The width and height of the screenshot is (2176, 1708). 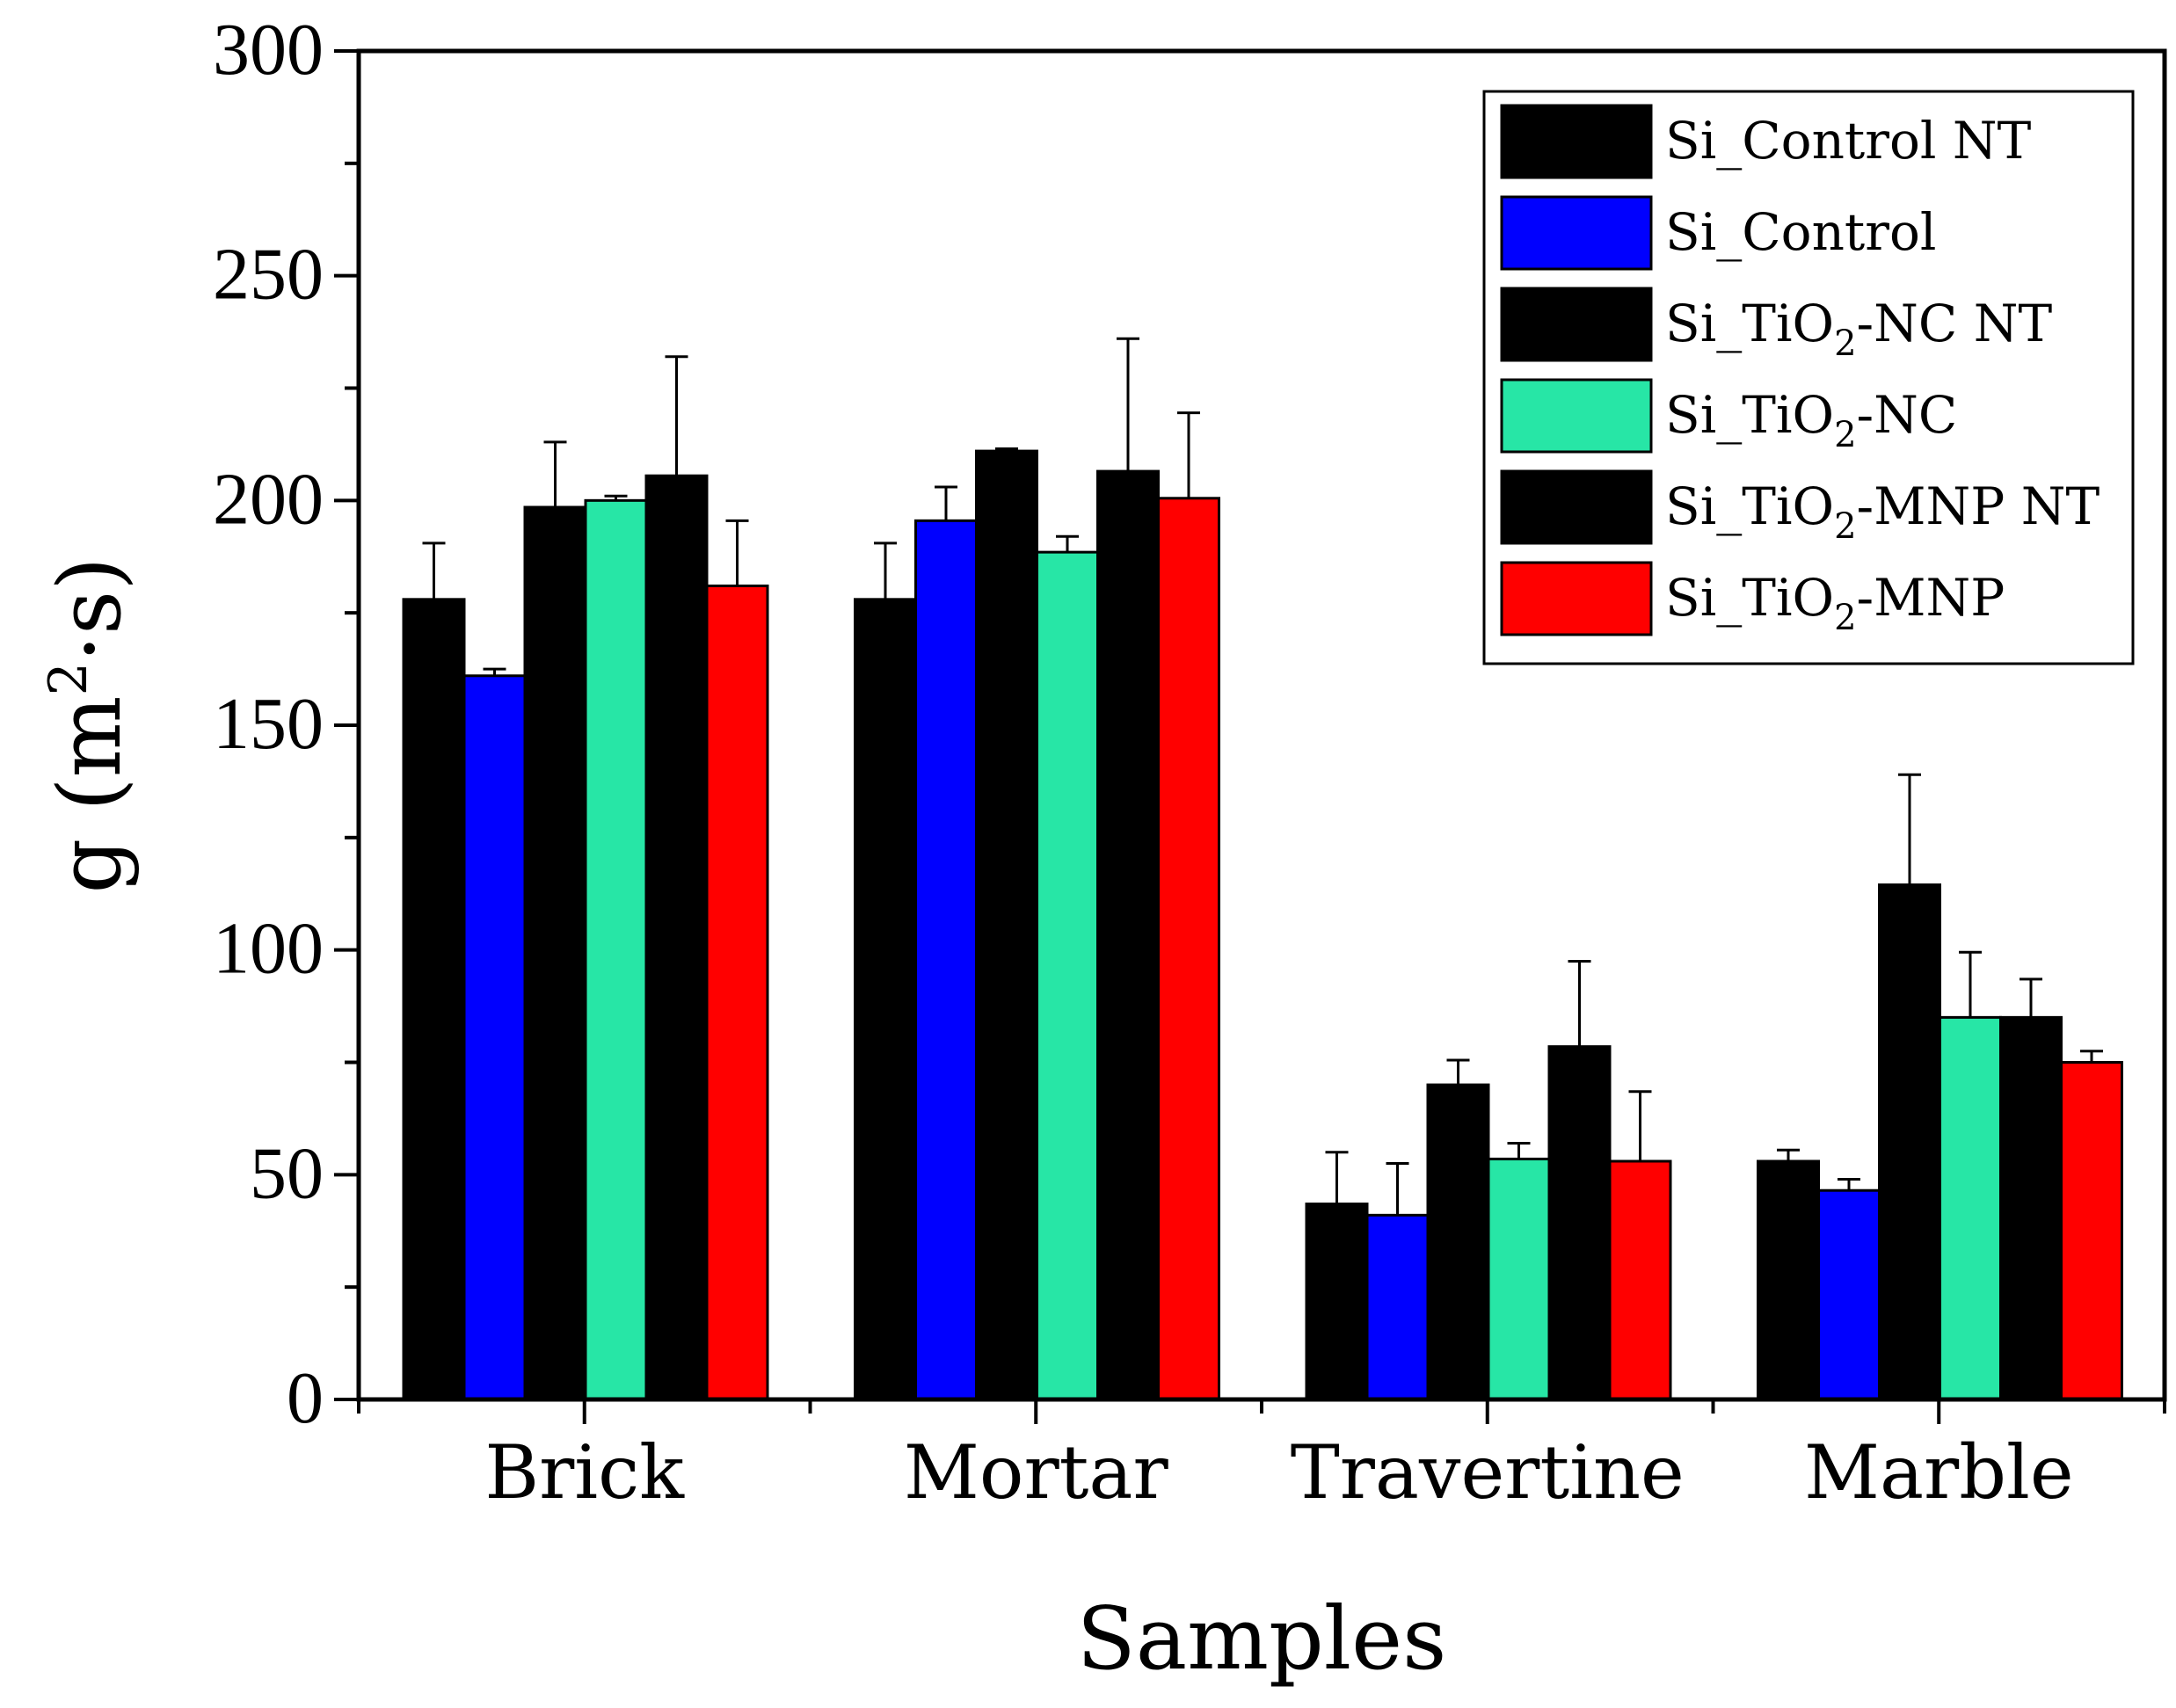 I want to click on y-axis-title-main: g (m, so click(x=90, y=794).